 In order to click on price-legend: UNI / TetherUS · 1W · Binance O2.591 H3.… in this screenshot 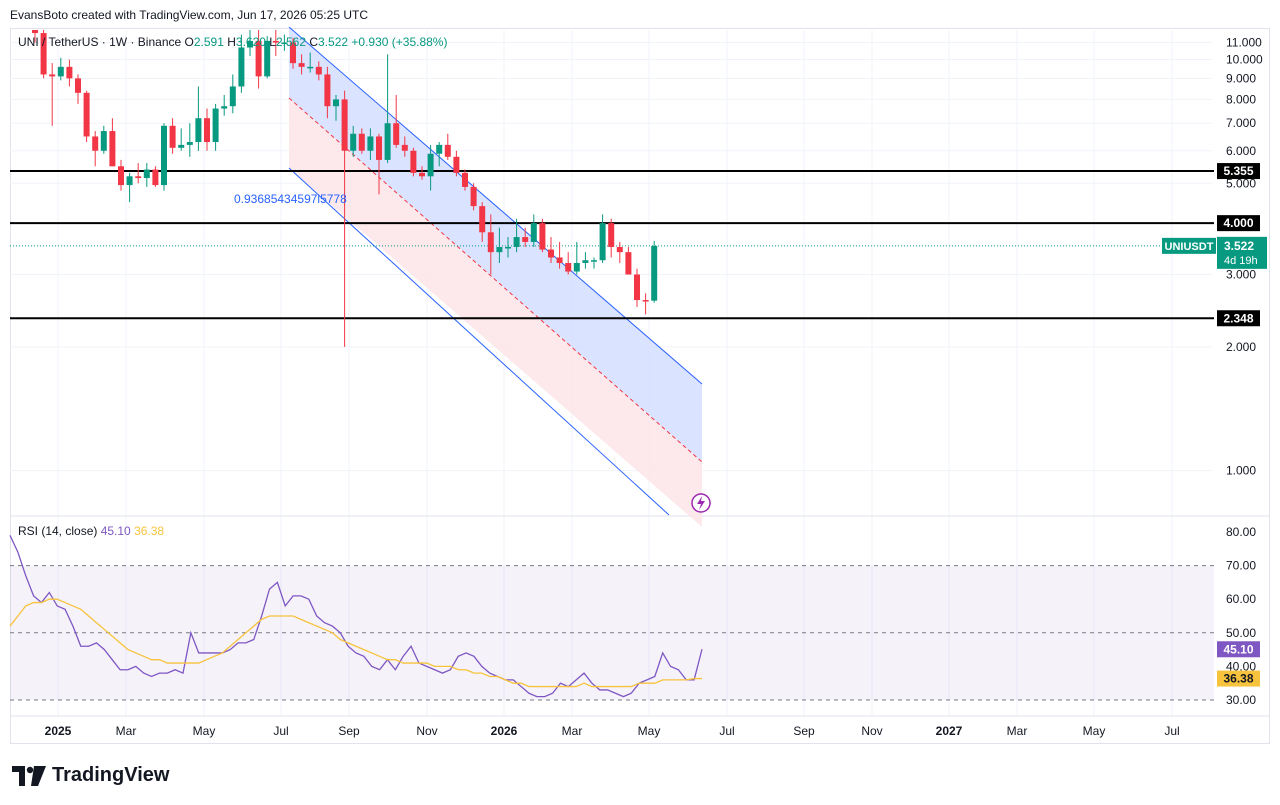, I will do `click(232, 42)`.